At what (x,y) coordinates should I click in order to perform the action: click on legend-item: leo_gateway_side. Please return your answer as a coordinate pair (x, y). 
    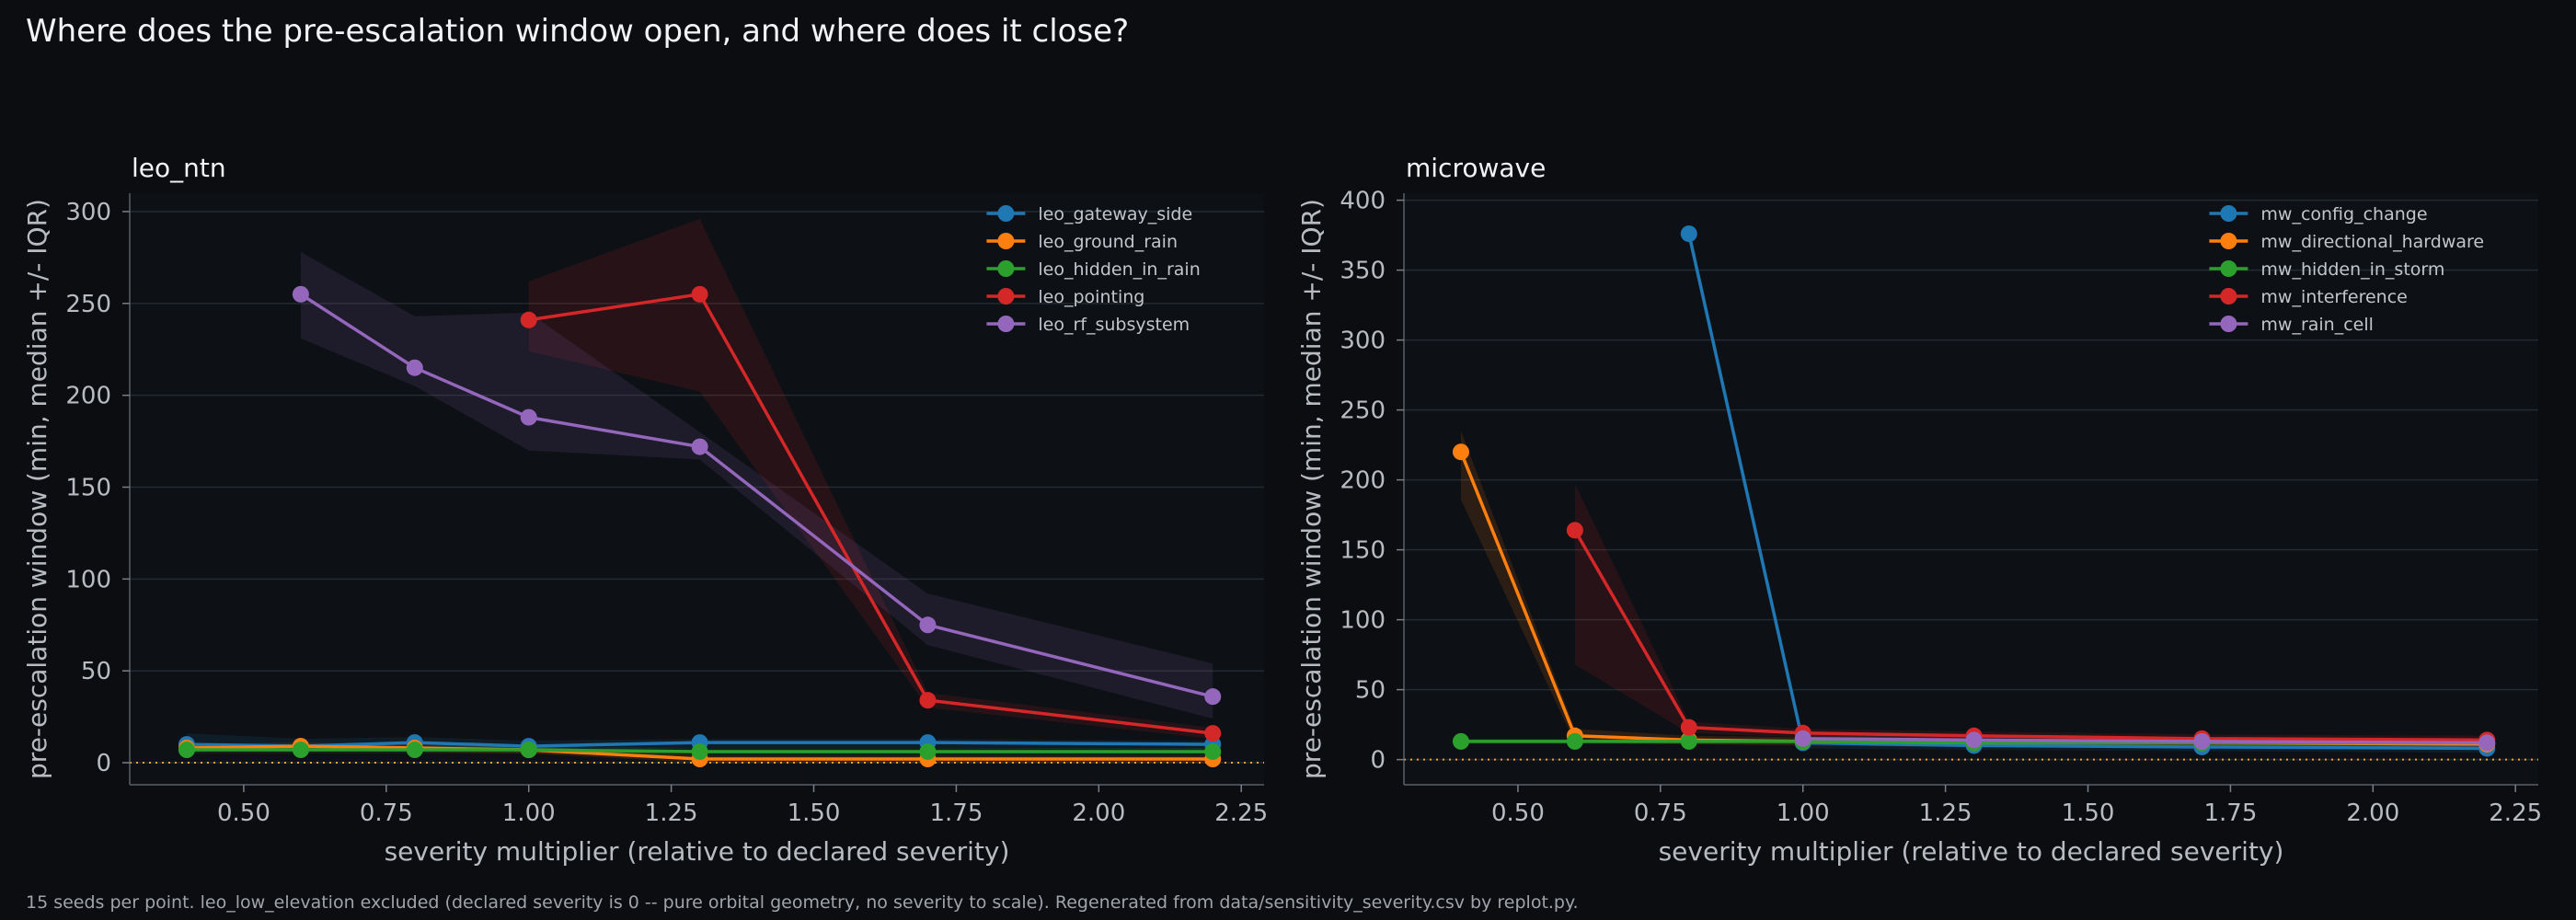
    Looking at the image, I should click on (1089, 214).